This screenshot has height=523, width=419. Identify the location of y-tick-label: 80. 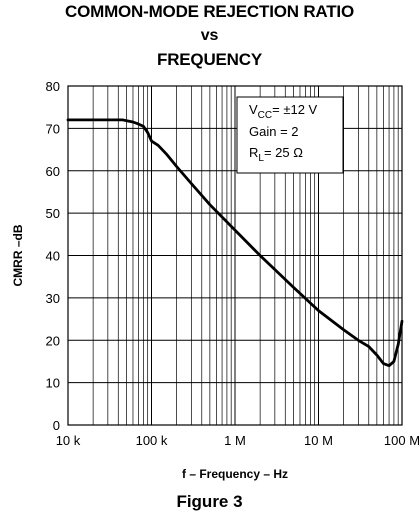
(53, 86).